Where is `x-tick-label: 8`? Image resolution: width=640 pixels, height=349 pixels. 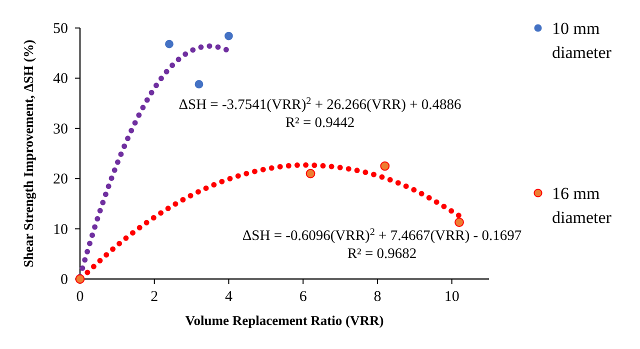 x-tick-label: 8 is located at coordinates (378, 297).